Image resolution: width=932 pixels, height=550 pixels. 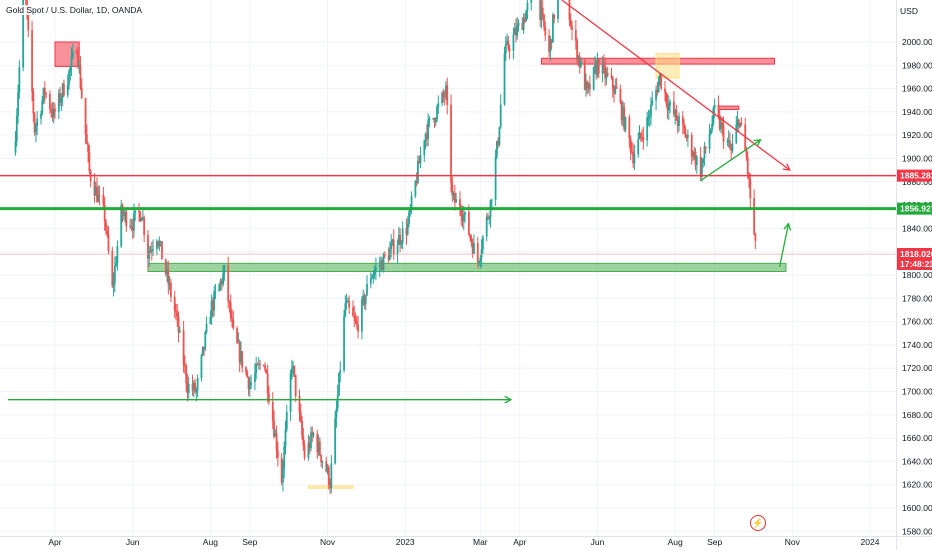 What do you see at coordinates (133, 542) in the screenshot?
I see `x-tick-label: Jun` at bounding box center [133, 542].